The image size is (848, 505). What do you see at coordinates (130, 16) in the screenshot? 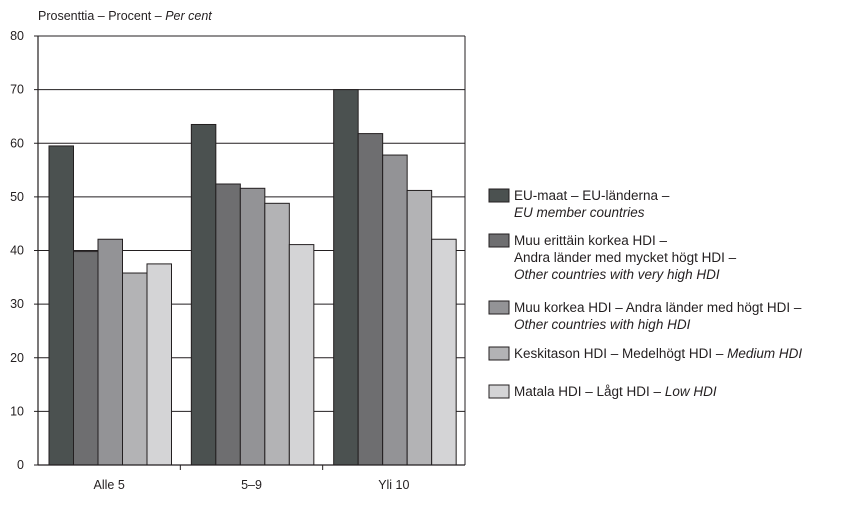
I see `y-axis-label-sv: Procent` at bounding box center [130, 16].